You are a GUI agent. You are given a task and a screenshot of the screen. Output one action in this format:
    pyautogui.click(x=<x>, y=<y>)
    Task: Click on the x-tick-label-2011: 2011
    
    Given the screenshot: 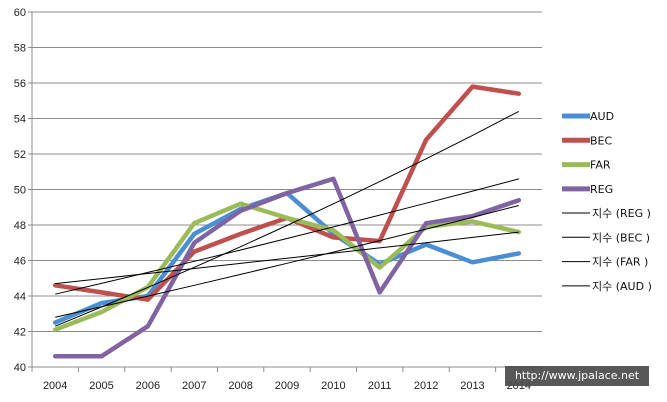 What is the action you would take?
    pyautogui.click(x=380, y=386)
    